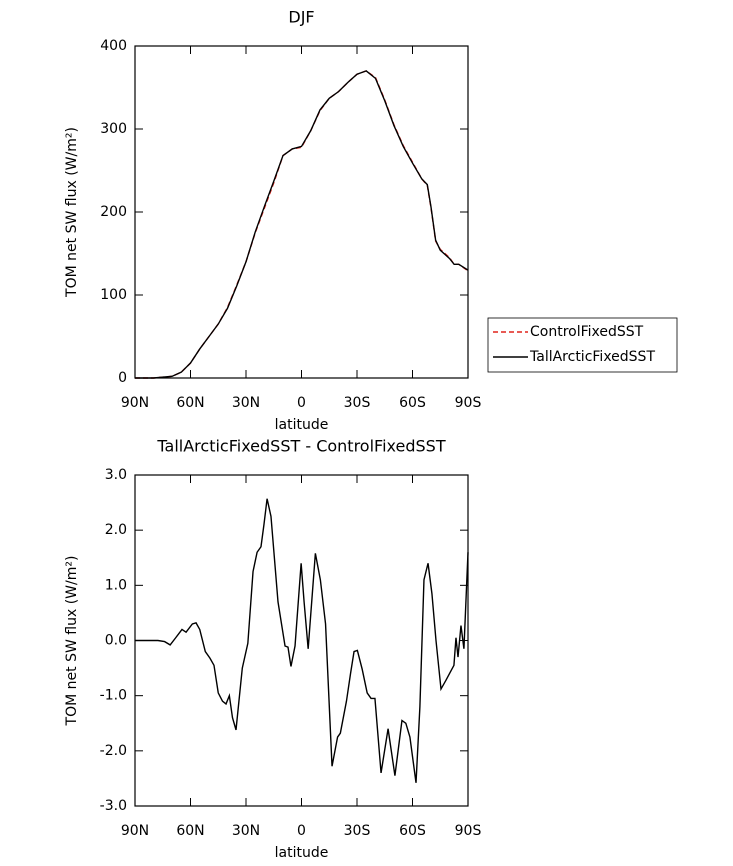  I want to click on y-tick-label: -3.0, so click(113, 806).